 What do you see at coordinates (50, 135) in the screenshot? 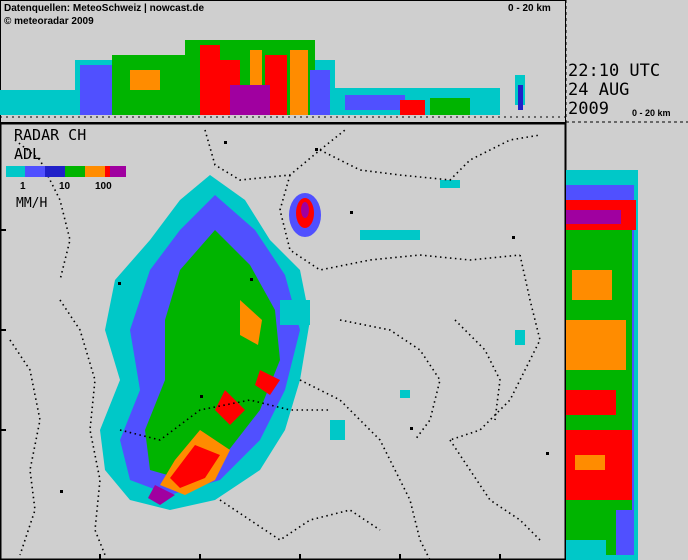
I see `legend-title: RADAR CH` at bounding box center [50, 135].